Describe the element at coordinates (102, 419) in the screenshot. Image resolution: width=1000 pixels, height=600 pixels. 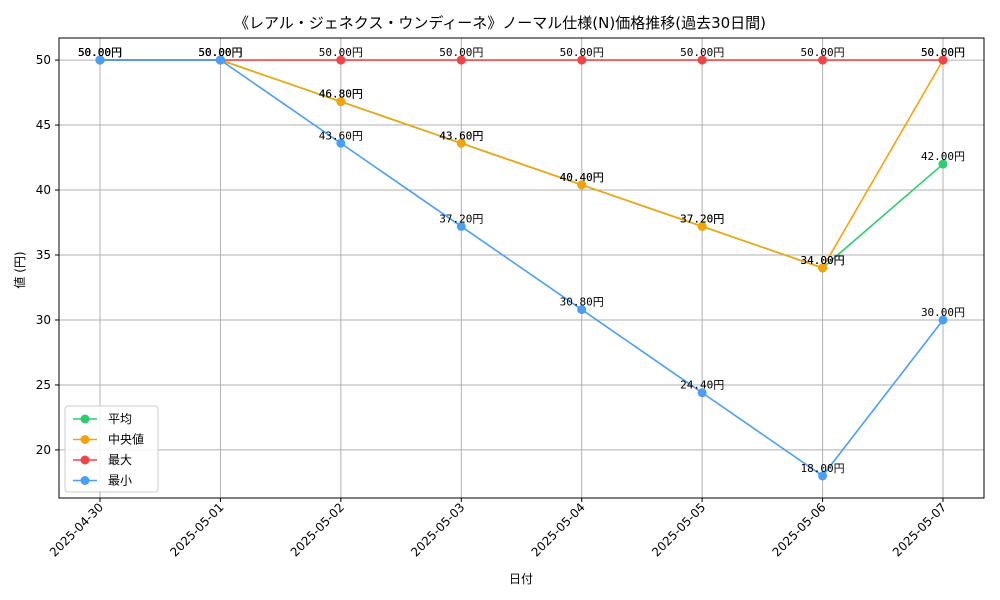
I see `legend-item: 平均` at that location.